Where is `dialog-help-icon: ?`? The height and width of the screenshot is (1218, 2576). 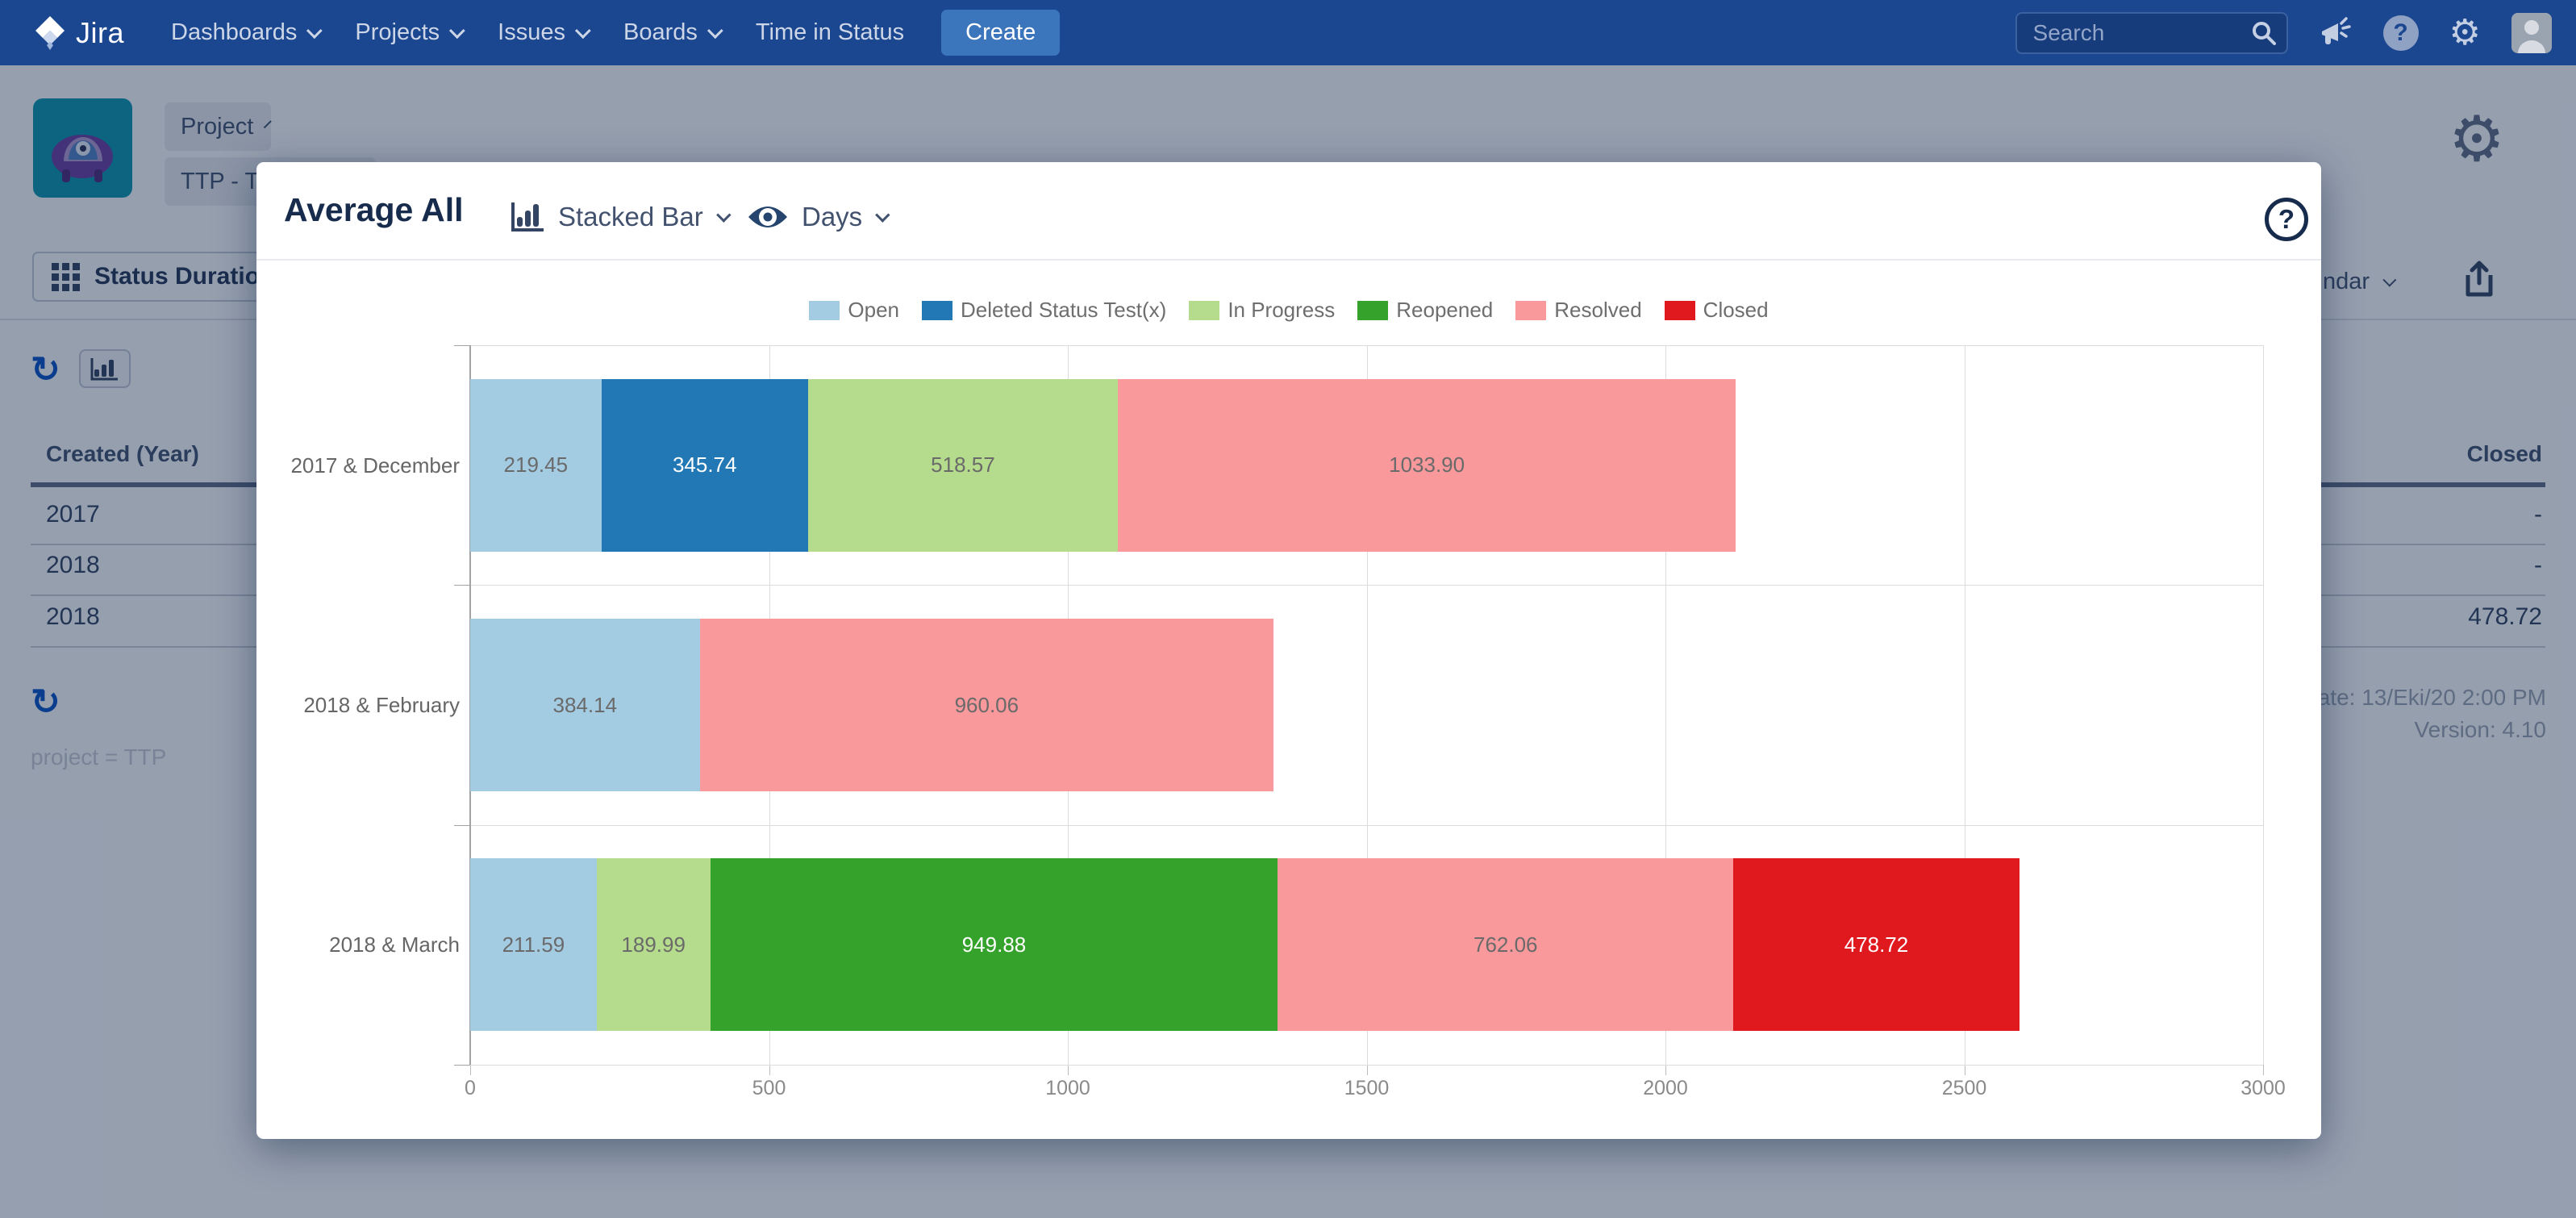
dialog-help-icon: ? is located at coordinates (2286, 219).